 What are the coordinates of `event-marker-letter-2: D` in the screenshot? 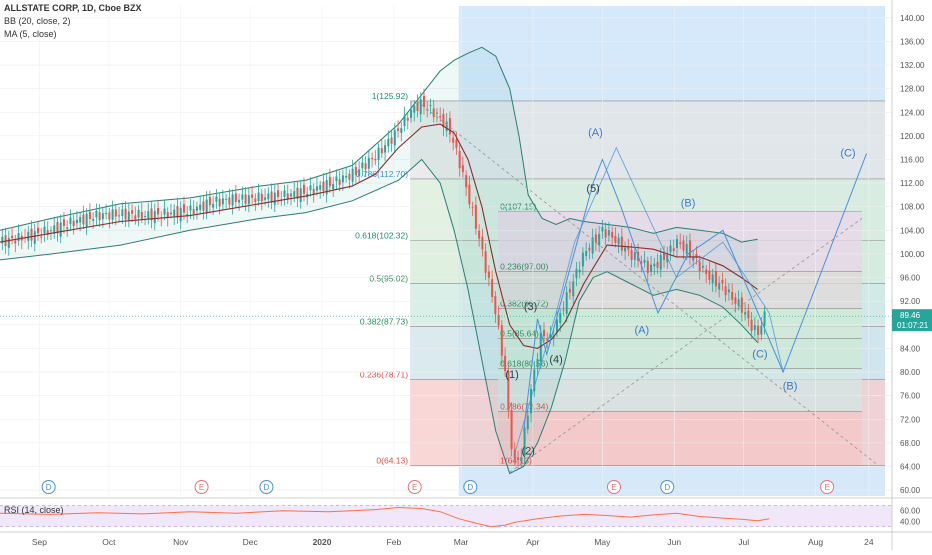 It's located at (267, 487).